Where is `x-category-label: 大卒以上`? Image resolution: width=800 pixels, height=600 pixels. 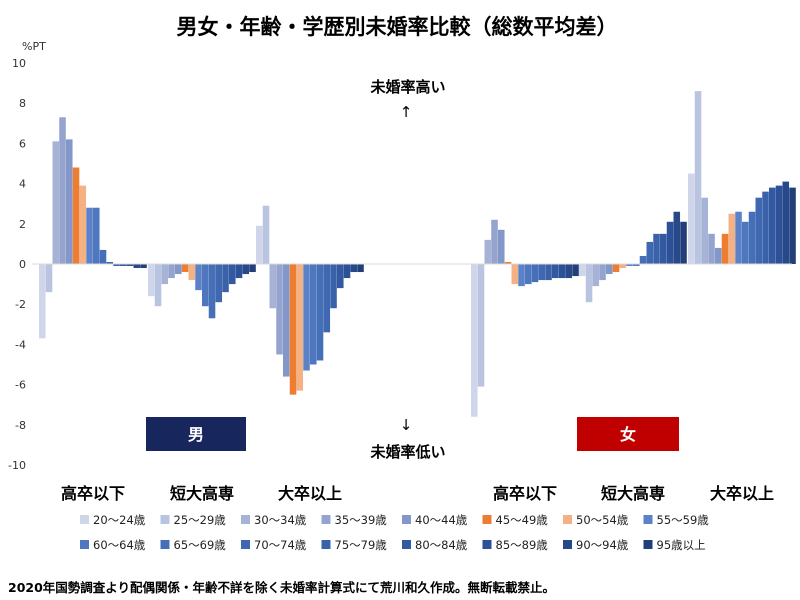 x-category-label: 大卒以上 is located at coordinates (310, 493).